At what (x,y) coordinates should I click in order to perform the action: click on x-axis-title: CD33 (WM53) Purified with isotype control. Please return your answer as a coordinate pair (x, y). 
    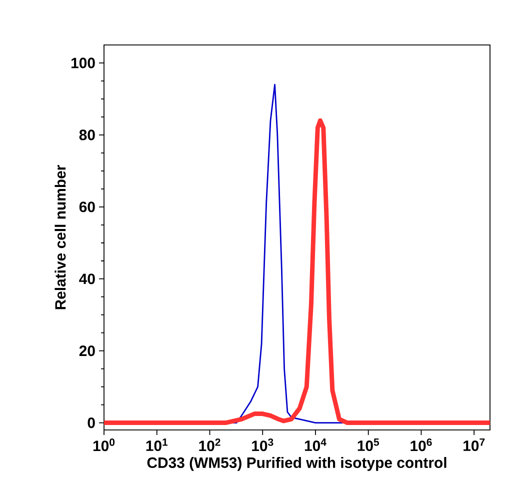
    Looking at the image, I should click on (296, 464).